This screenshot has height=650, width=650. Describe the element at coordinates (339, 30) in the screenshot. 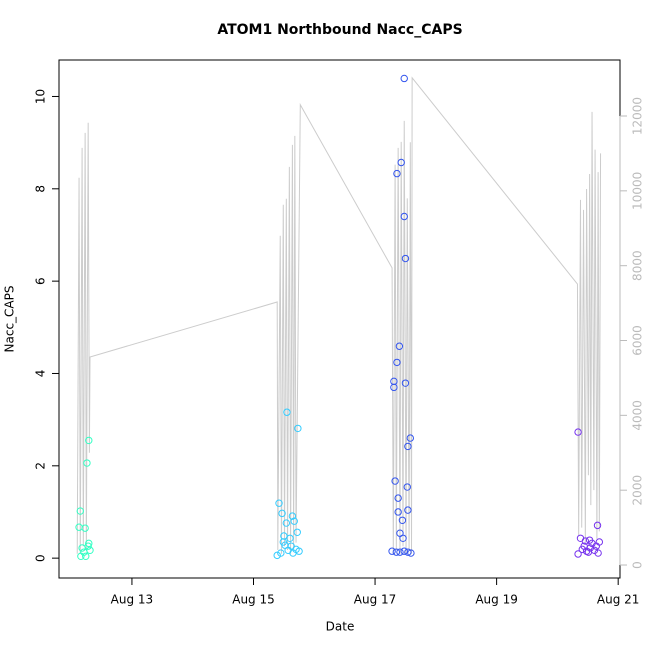

I see `chart-title: ATOM1 Northbound Nacc_CAPS` at that location.